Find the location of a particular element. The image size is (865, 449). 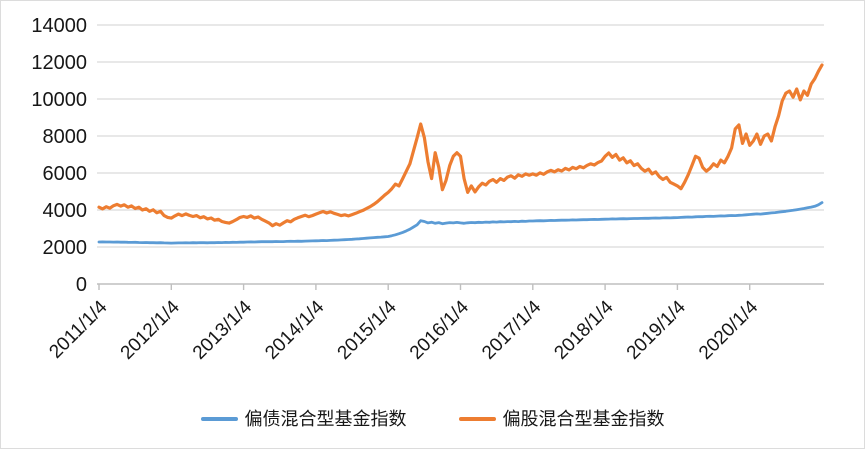

y-axis-tick-label: 2000 is located at coordinates (65, 248).